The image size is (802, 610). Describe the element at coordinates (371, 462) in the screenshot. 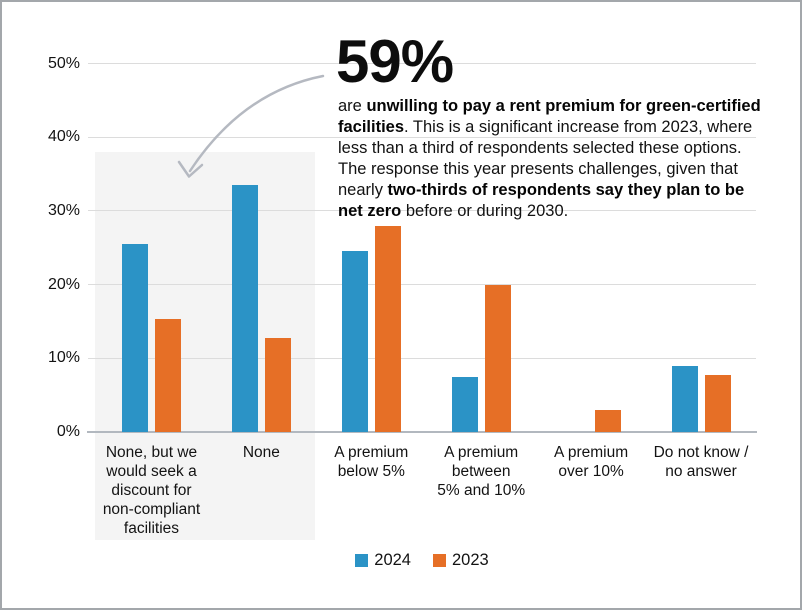

I see `category-label: A premium below 5%` at that location.